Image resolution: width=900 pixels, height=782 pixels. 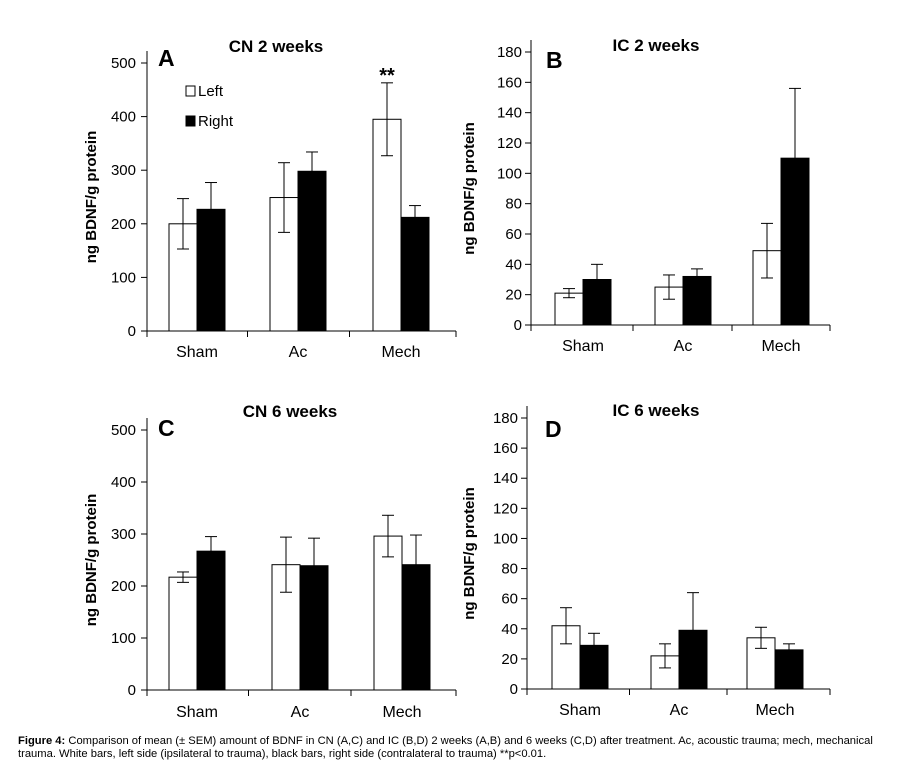 I want to click on legend-swatch-right, so click(x=190, y=121).